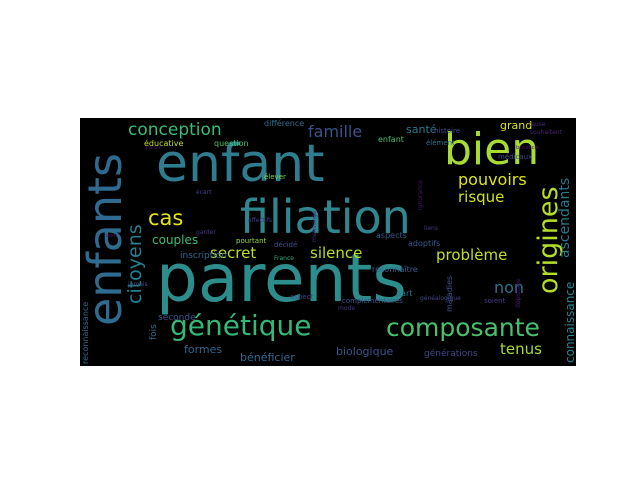  What do you see at coordinates (154, 148) in the screenshot?
I see `word-parent: parent` at bounding box center [154, 148].